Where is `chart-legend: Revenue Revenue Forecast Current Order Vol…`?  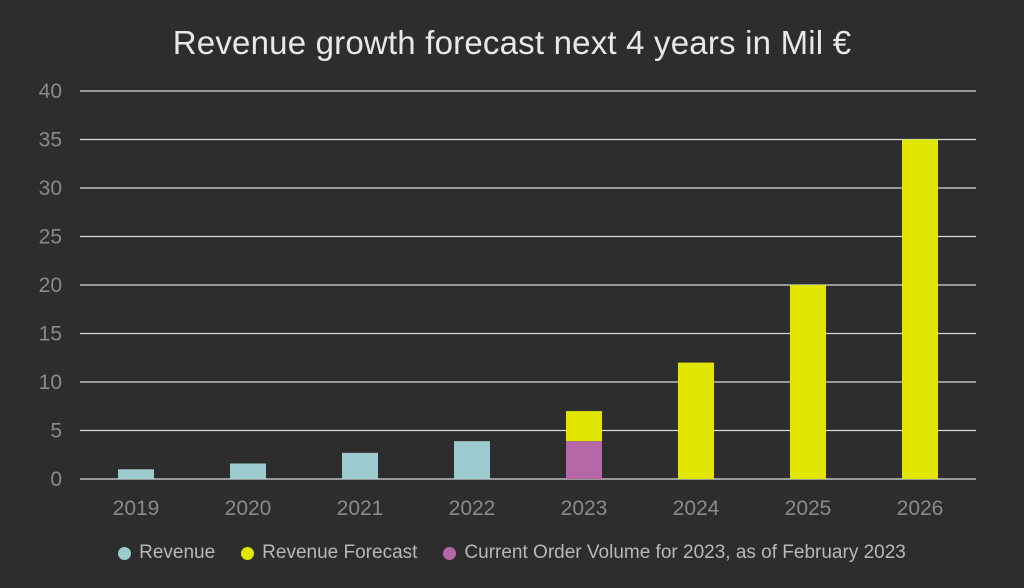 chart-legend: Revenue Revenue Forecast Current Order Vol… is located at coordinates (512, 553).